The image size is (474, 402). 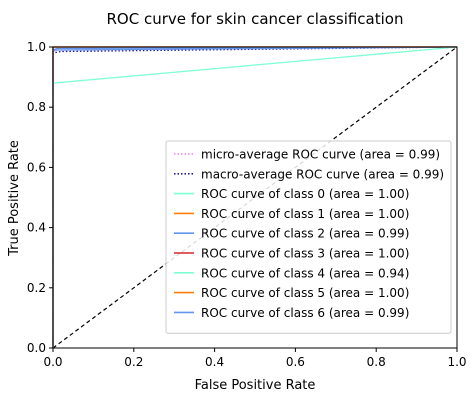 I want to click on y-tick-label: 0.0, so click(x=36, y=348).